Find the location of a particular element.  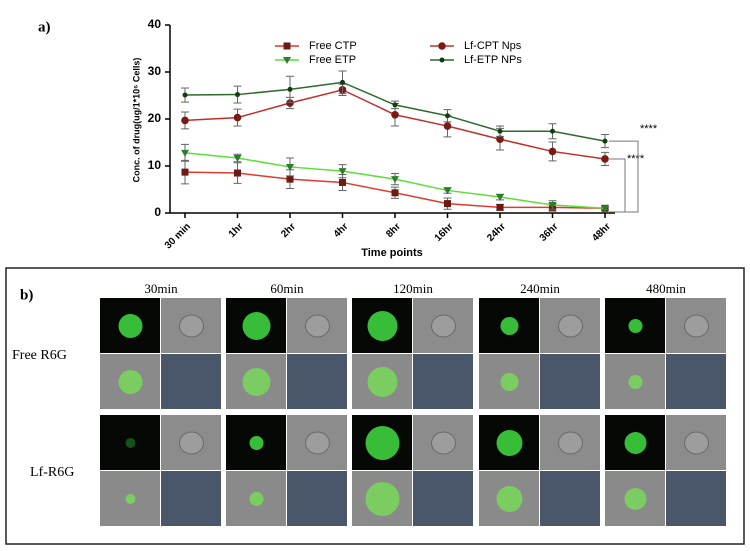

y-tick-label: 10 is located at coordinates (155, 165).